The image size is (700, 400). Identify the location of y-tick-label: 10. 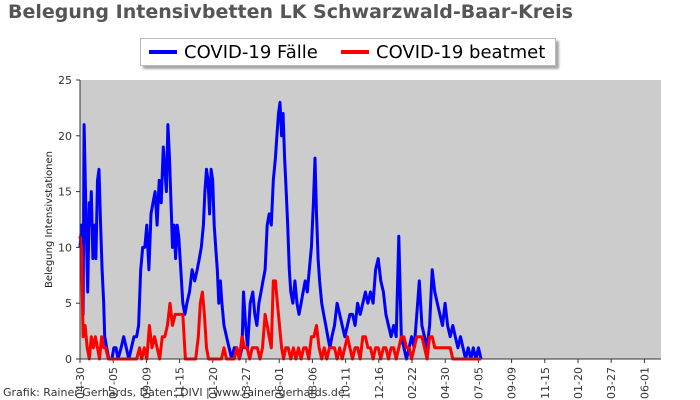
(65, 247).